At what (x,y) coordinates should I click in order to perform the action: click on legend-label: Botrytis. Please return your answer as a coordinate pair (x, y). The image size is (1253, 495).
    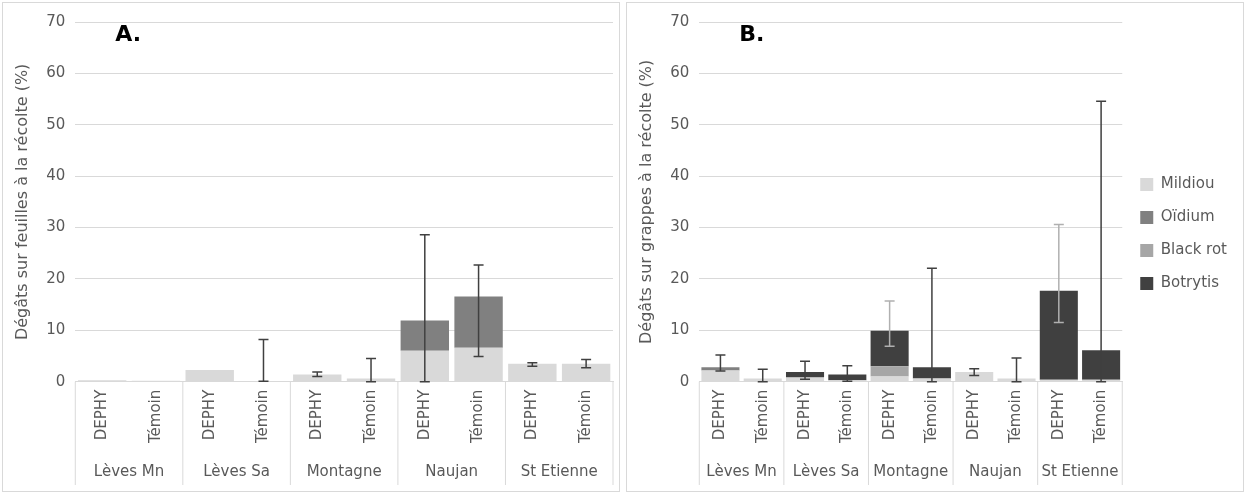
    Looking at the image, I should click on (1190, 282).